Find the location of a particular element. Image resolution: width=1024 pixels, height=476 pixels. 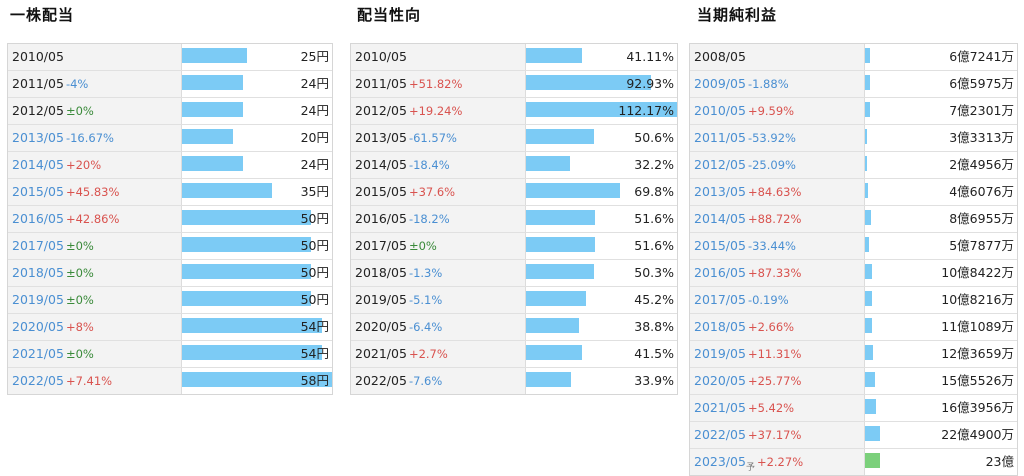

value-text: 51.6% is located at coordinates (654, 218).